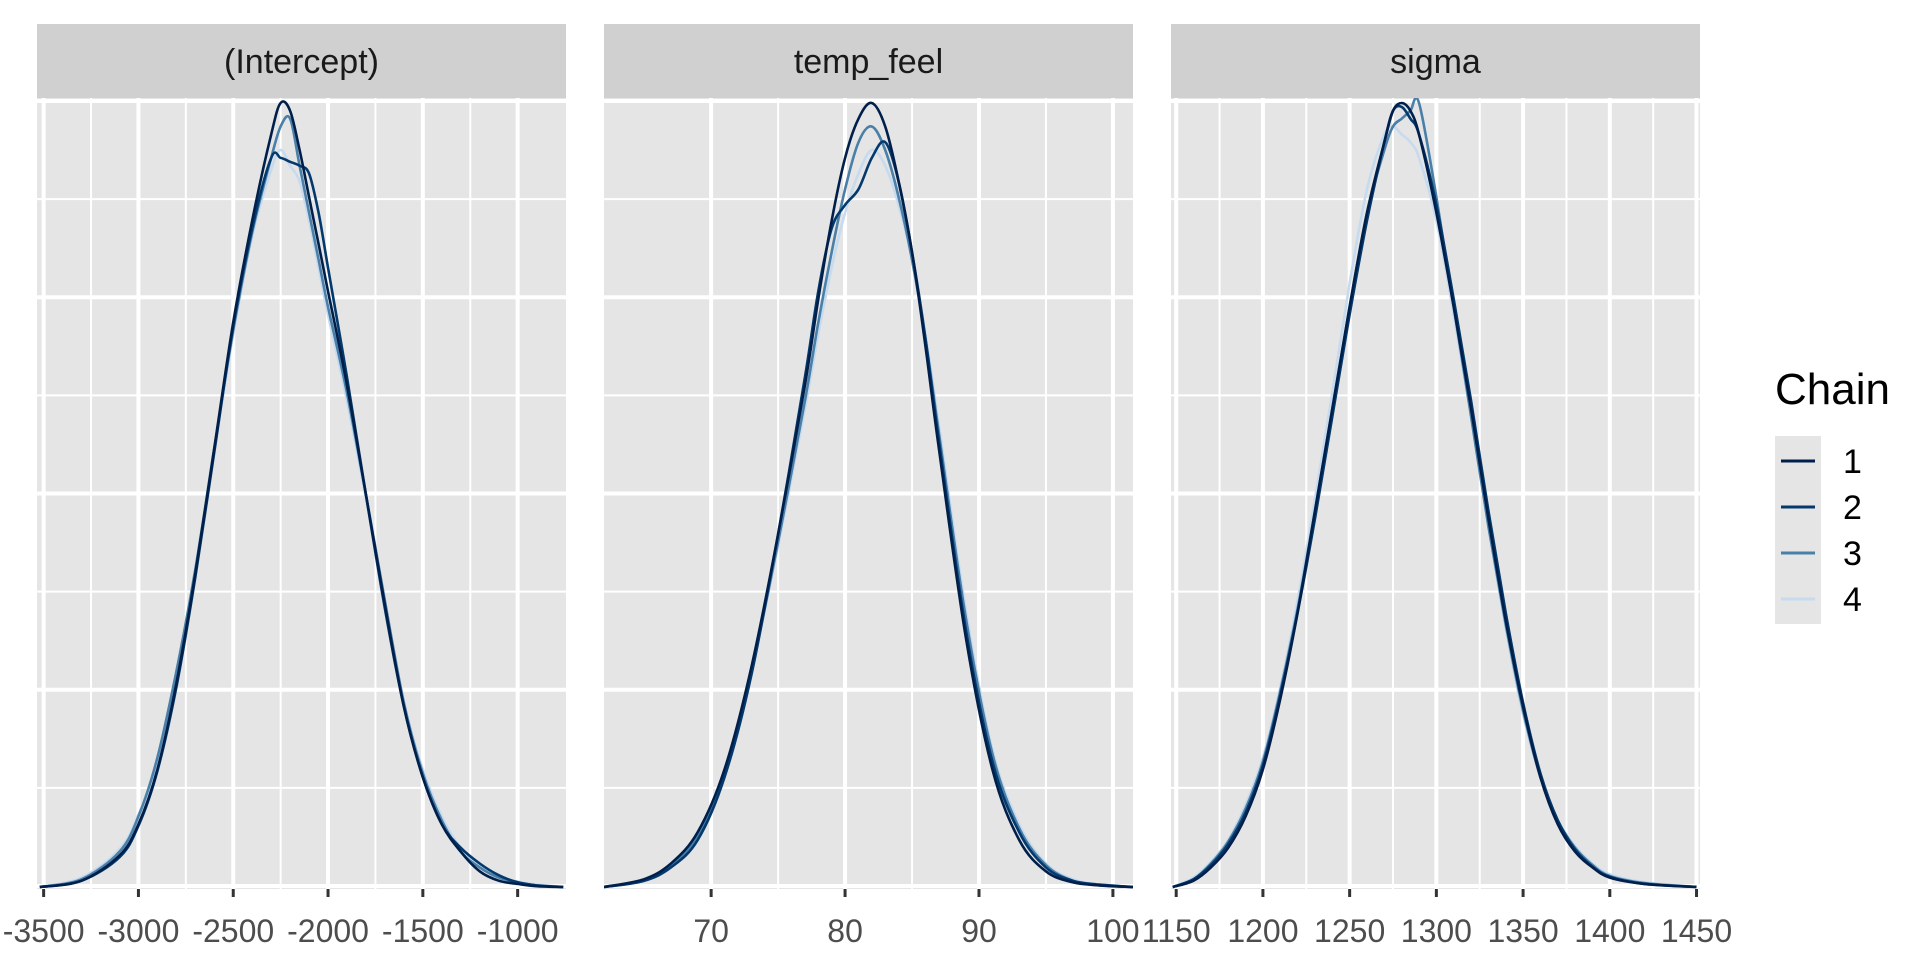 This screenshot has width=1920, height=960. I want to click on x-tick-label: 70, so click(711, 931).